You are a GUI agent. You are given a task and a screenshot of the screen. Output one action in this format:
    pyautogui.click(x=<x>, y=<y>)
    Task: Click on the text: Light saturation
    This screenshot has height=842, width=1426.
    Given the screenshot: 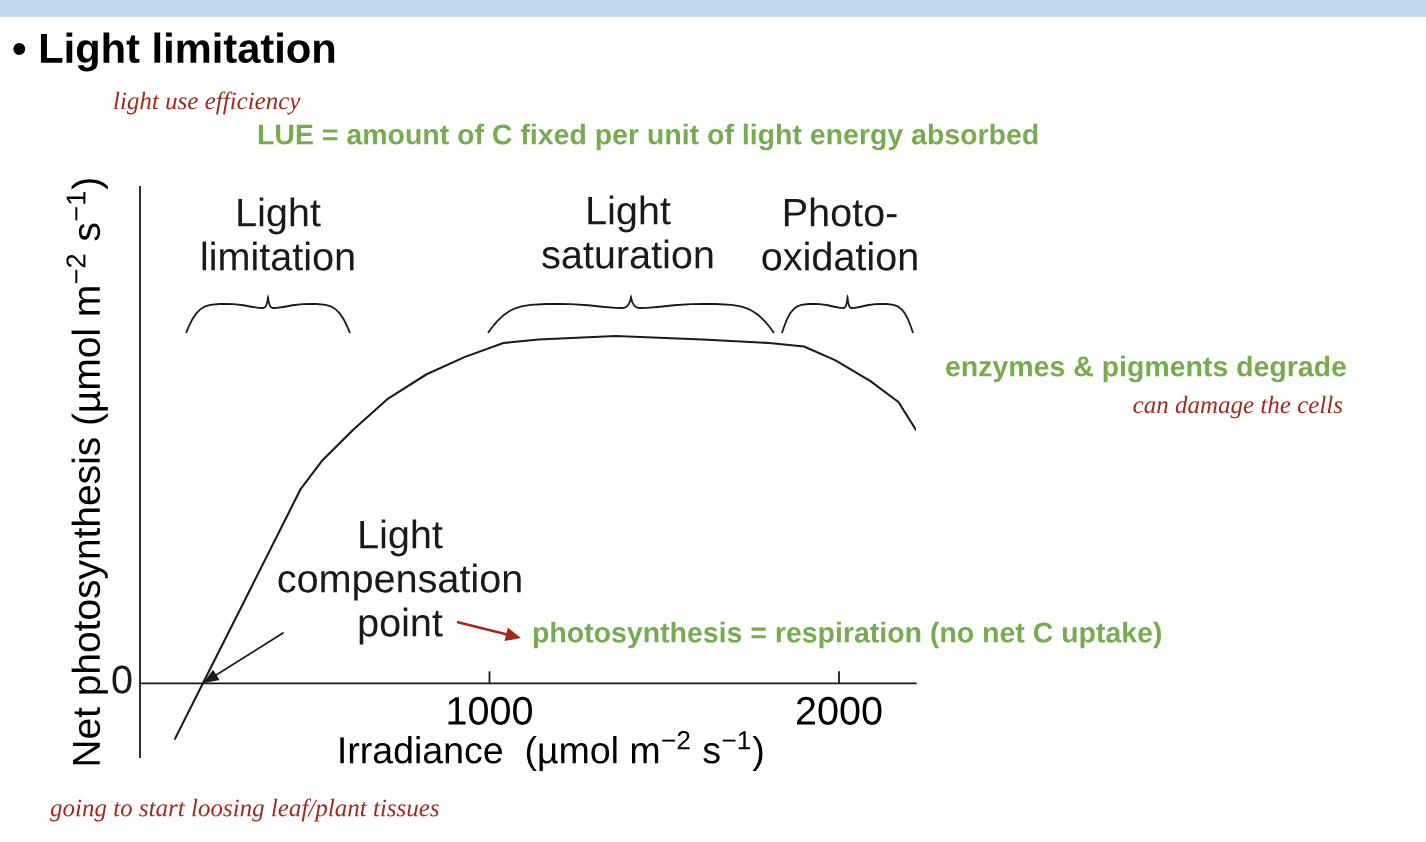 What is the action you would take?
    pyautogui.click(x=627, y=232)
    